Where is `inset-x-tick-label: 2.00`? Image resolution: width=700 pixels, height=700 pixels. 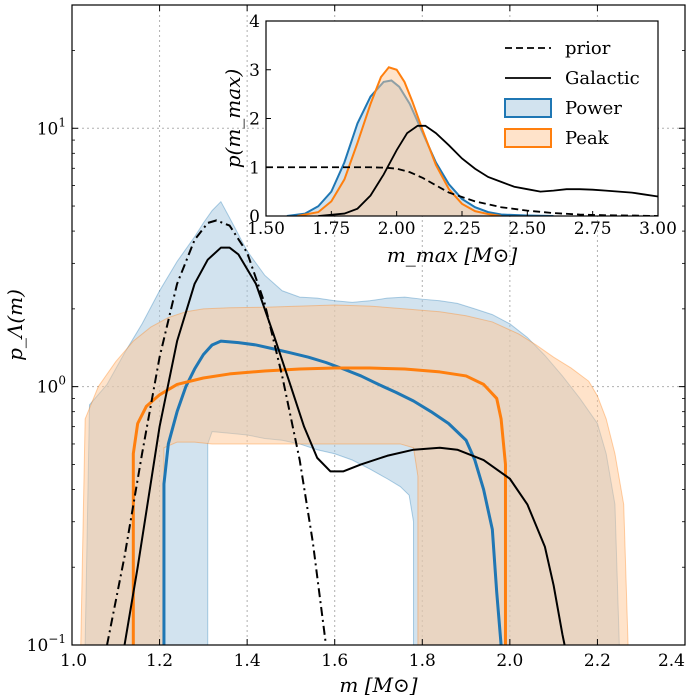
inset-x-tick-label: 2.00 is located at coordinates (397, 229).